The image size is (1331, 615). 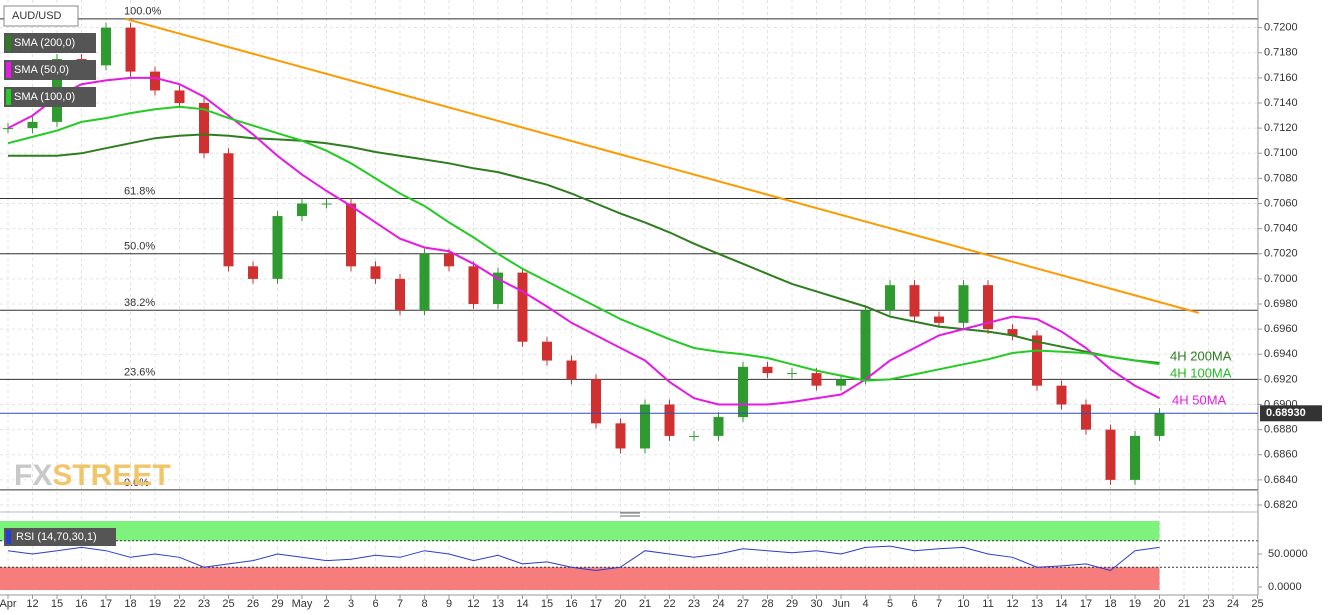 What do you see at coordinates (277, 604) in the screenshot?
I see `x-tick-label: 29` at bounding box center [277, 604].